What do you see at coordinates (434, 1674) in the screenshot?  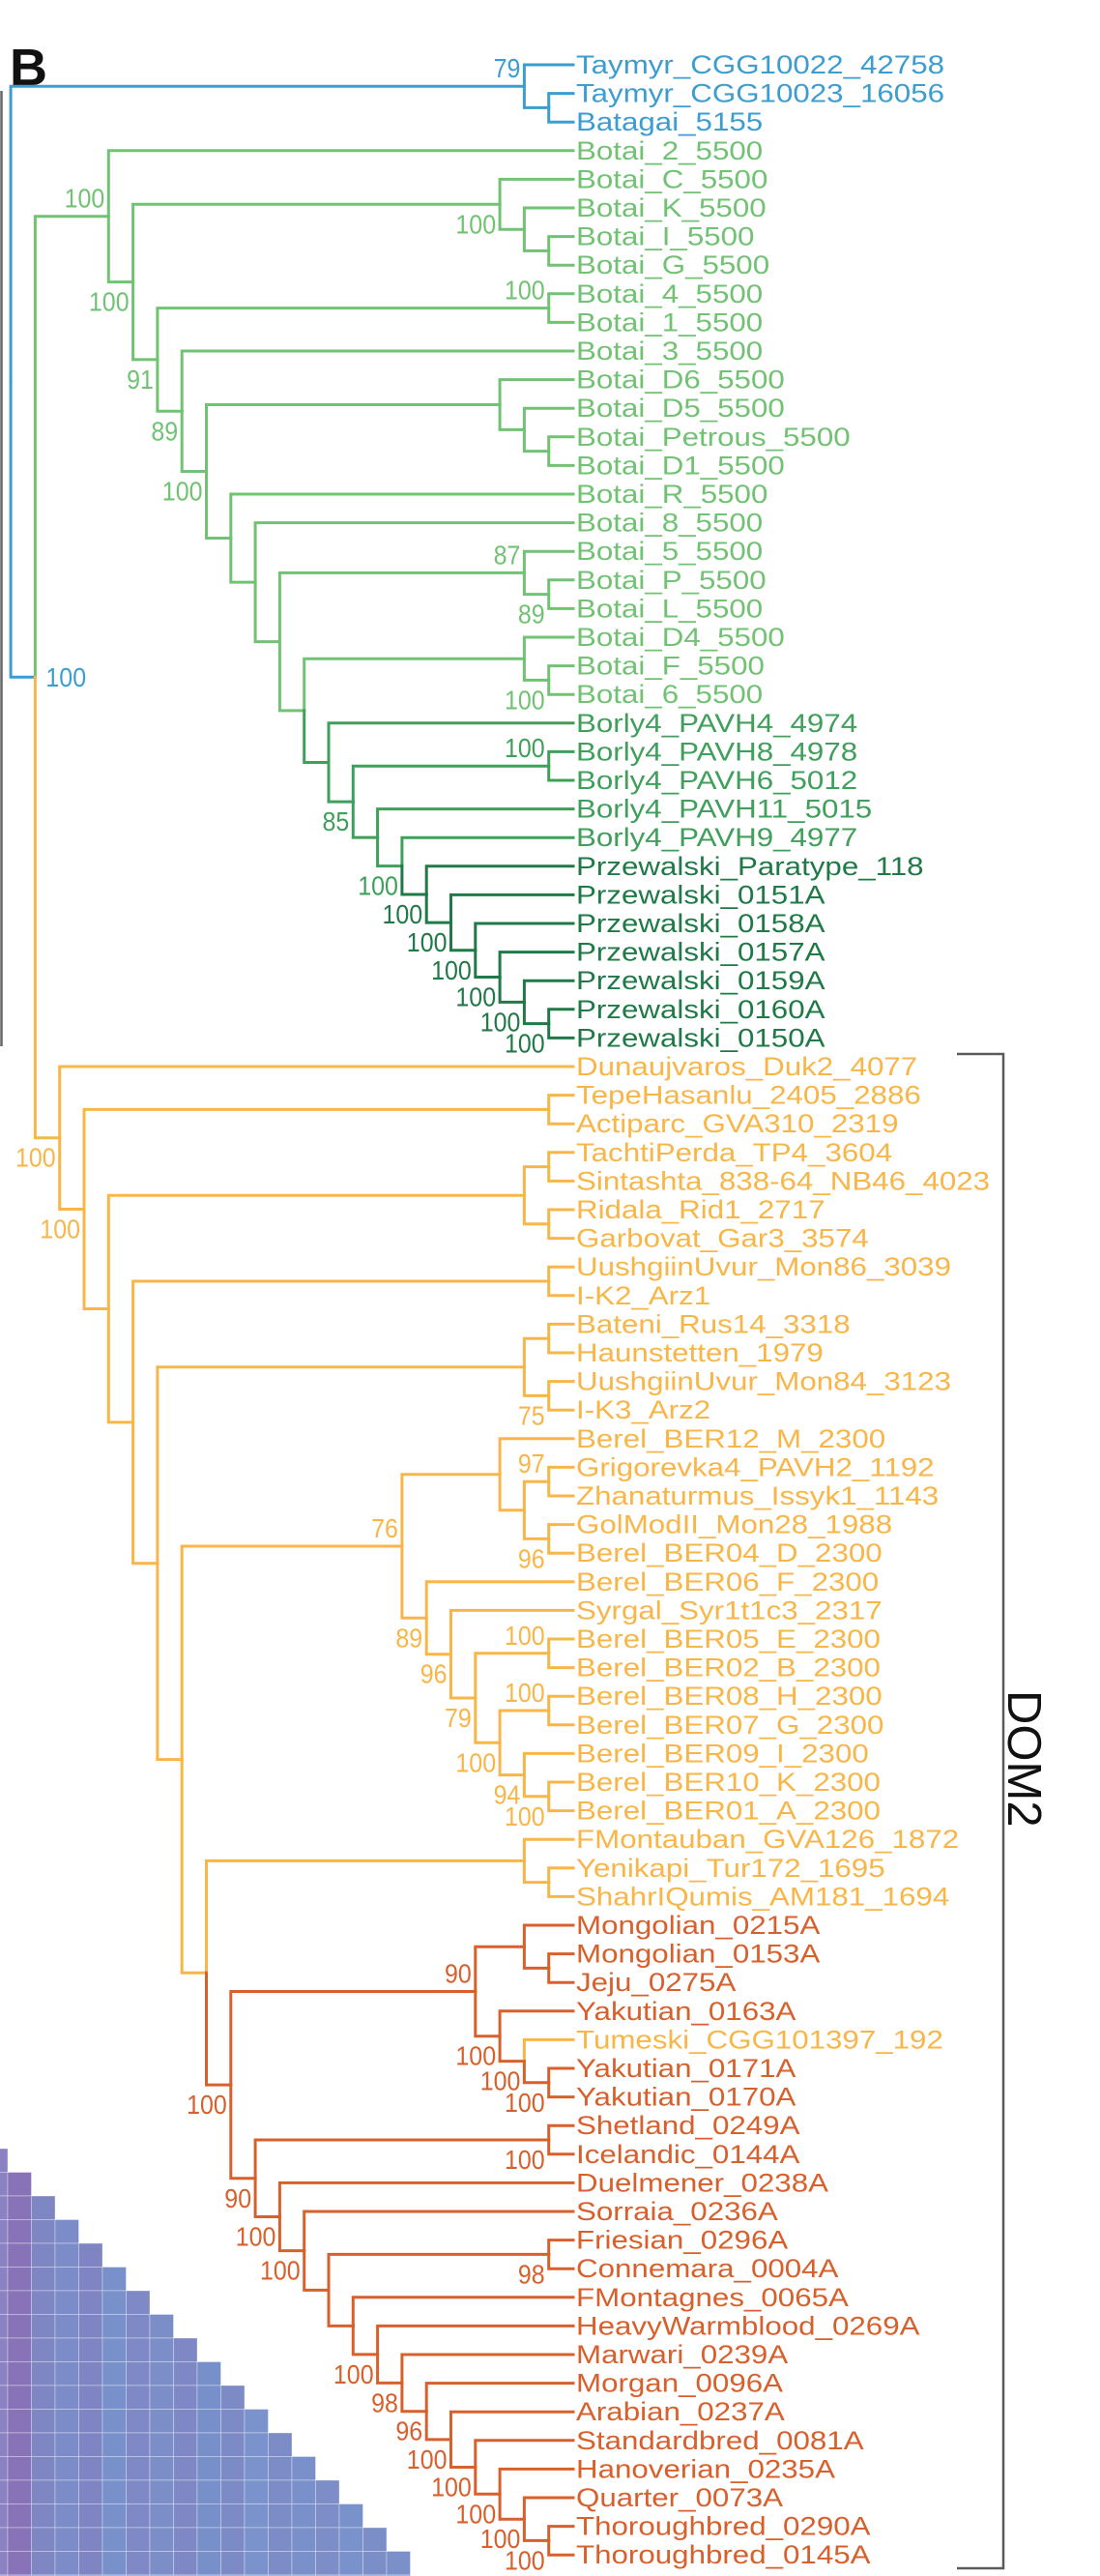 I see `support-value: 96` at bounding box center [434, 1674].